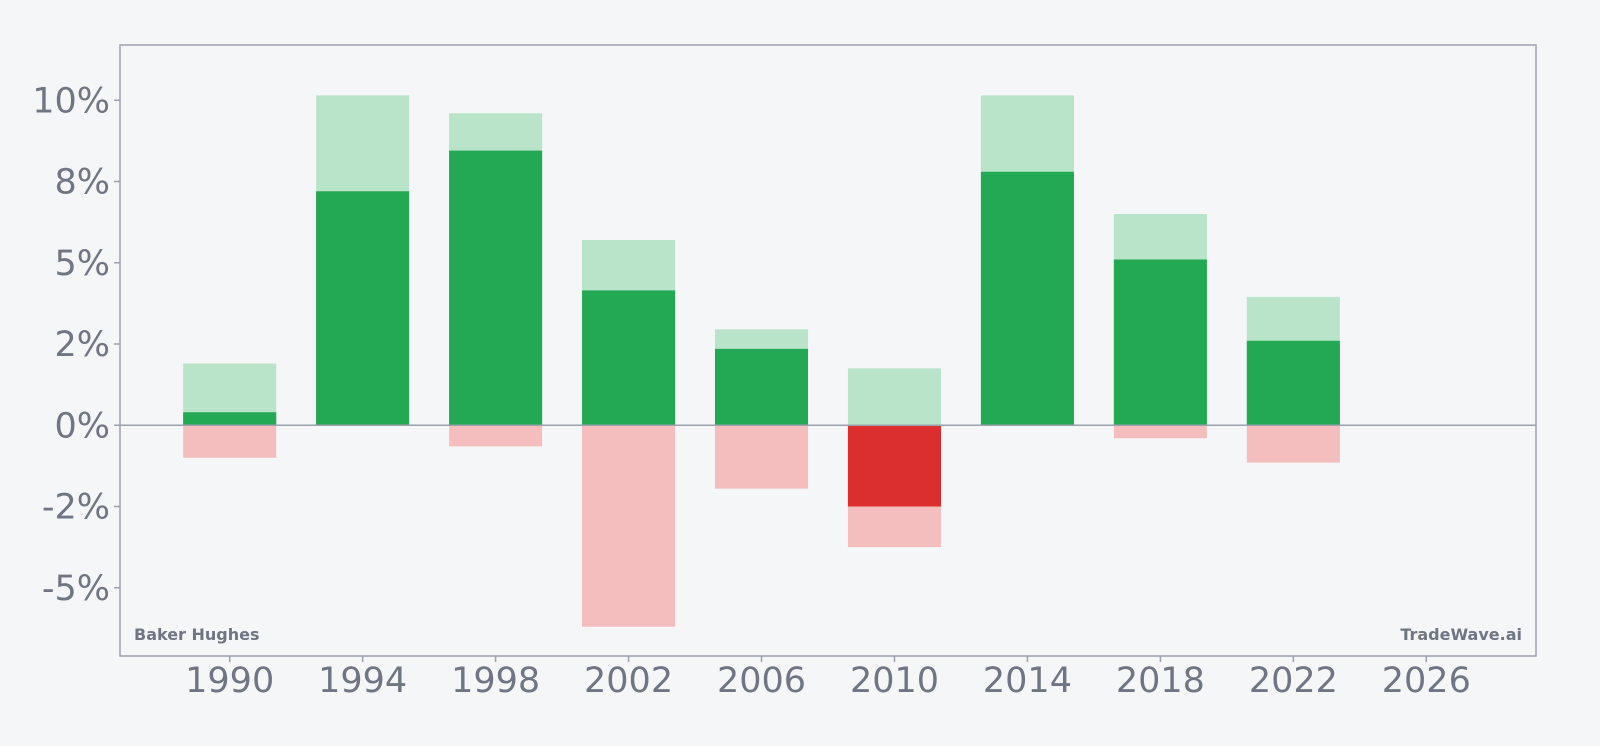 The image size is (1600, 746). I want to click on x-tick-label: 2014, so click(1027, 681).